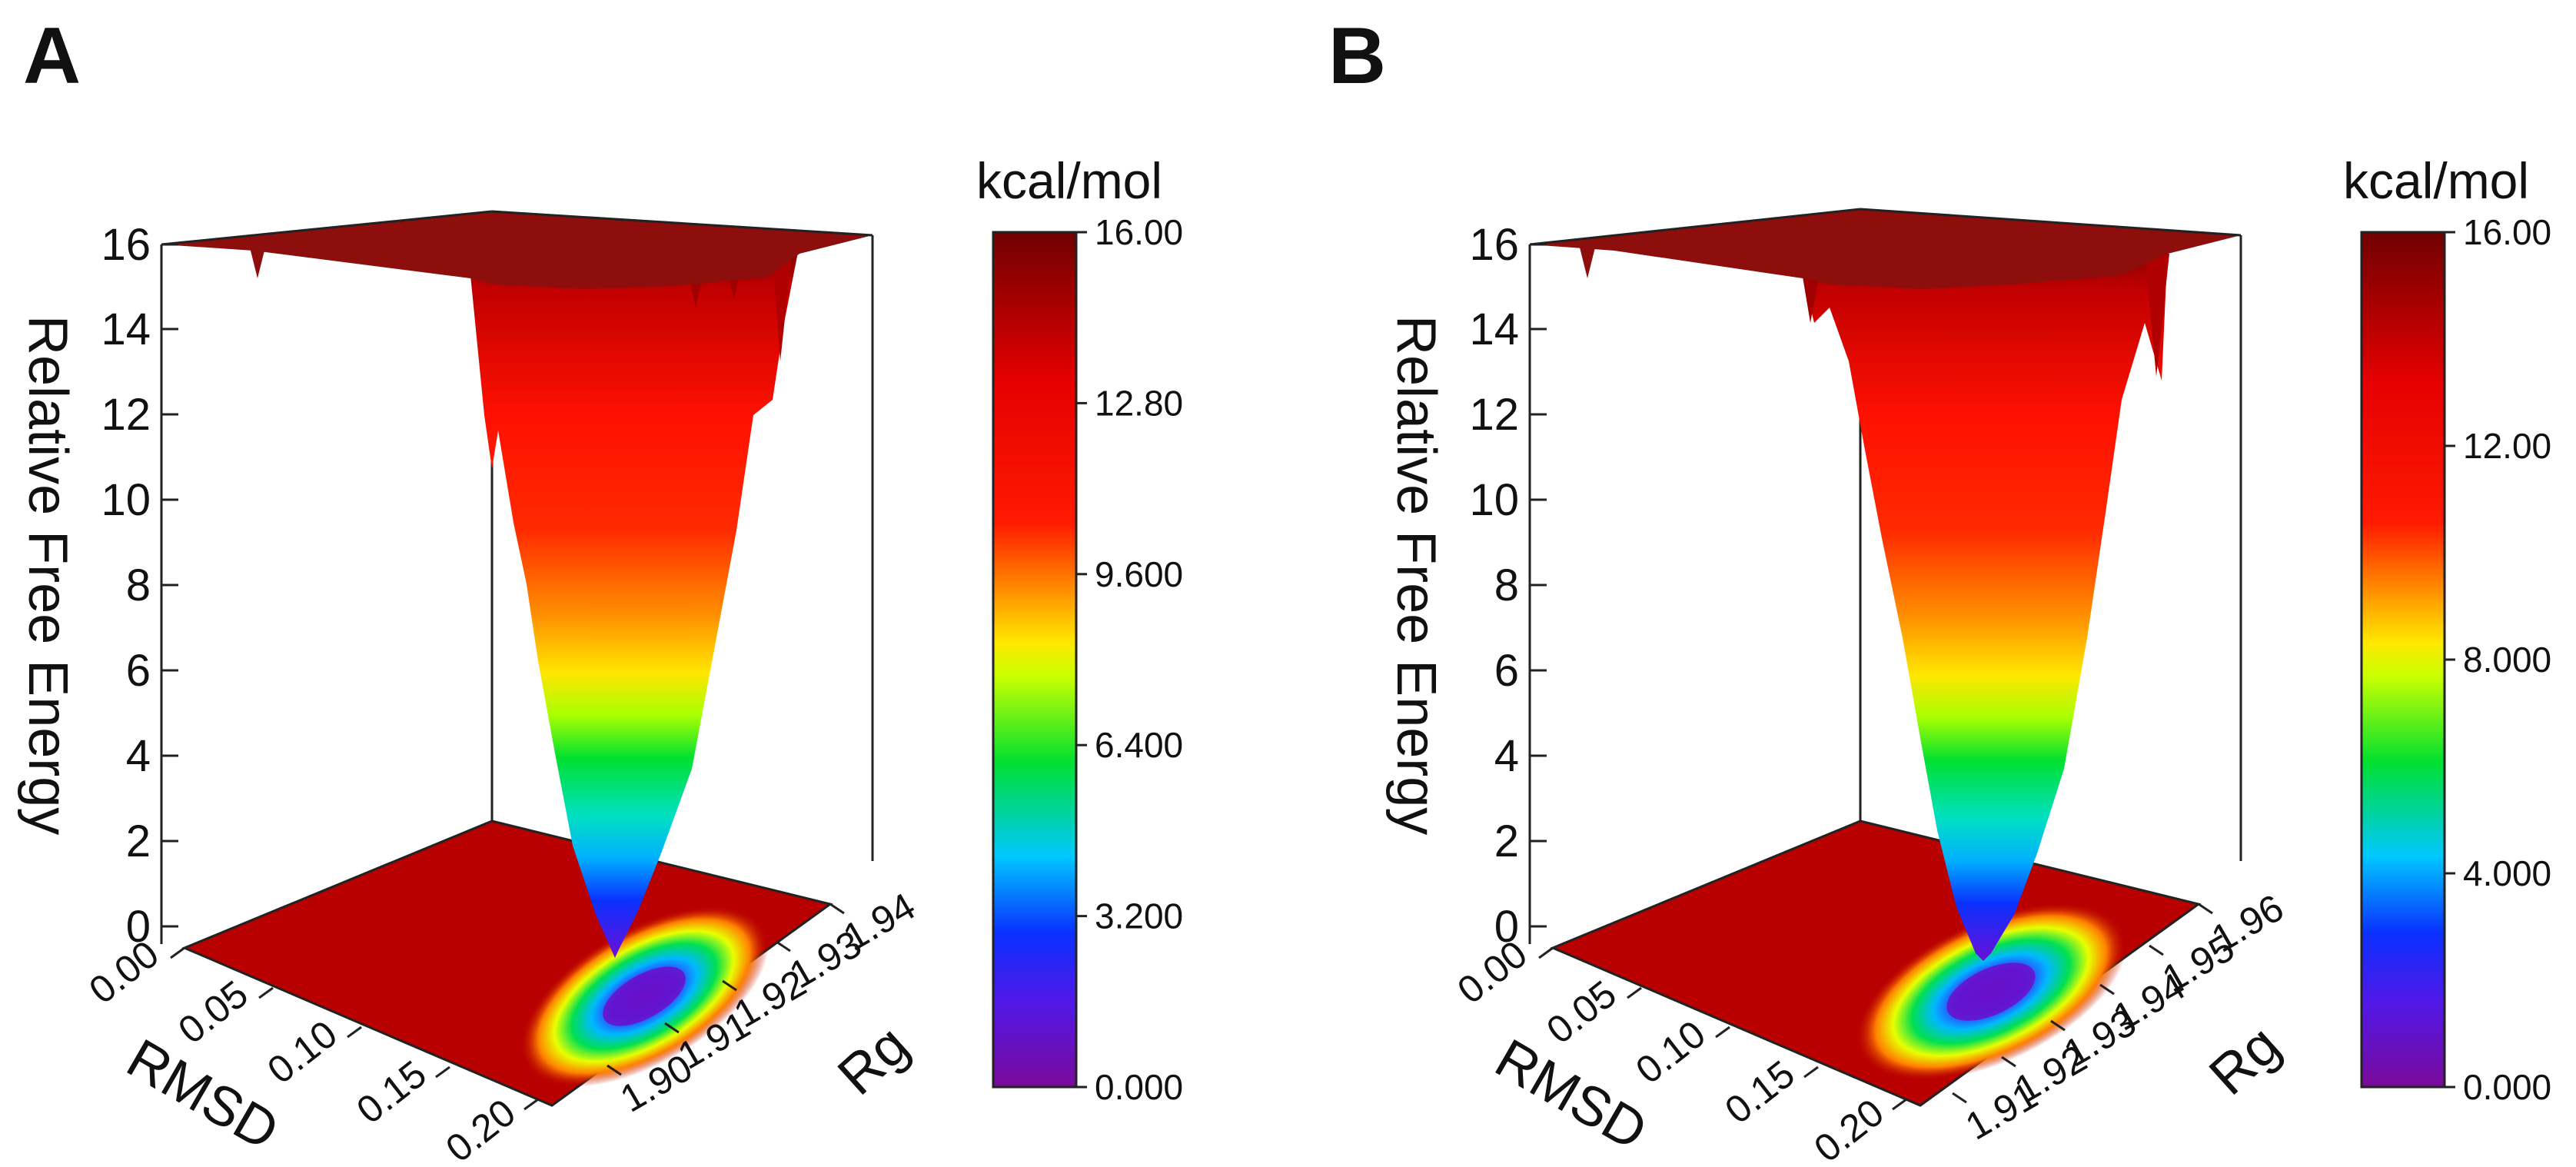  I want to click on colorbar-tick-label: 12.80, so click(1139, 403).